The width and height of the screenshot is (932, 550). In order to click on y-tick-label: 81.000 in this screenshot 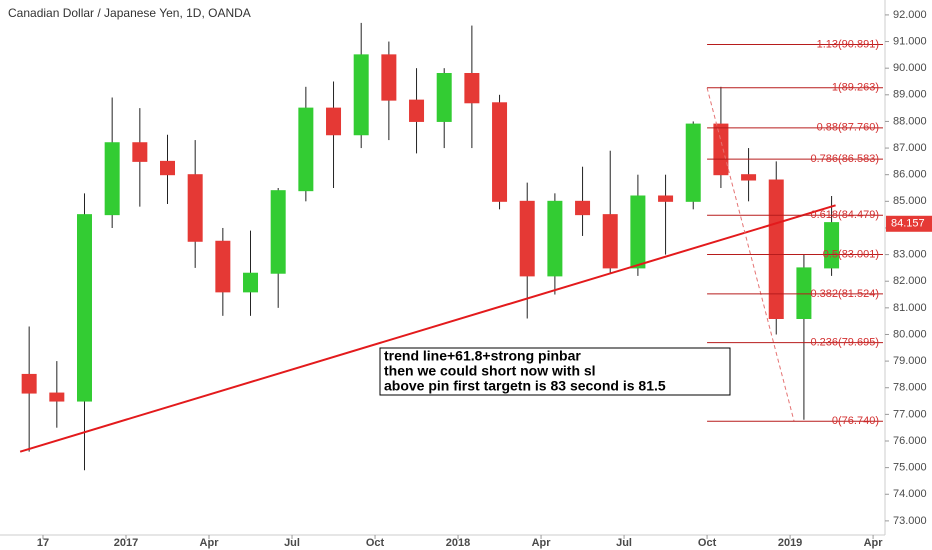, I will do `click(910, 308)`.